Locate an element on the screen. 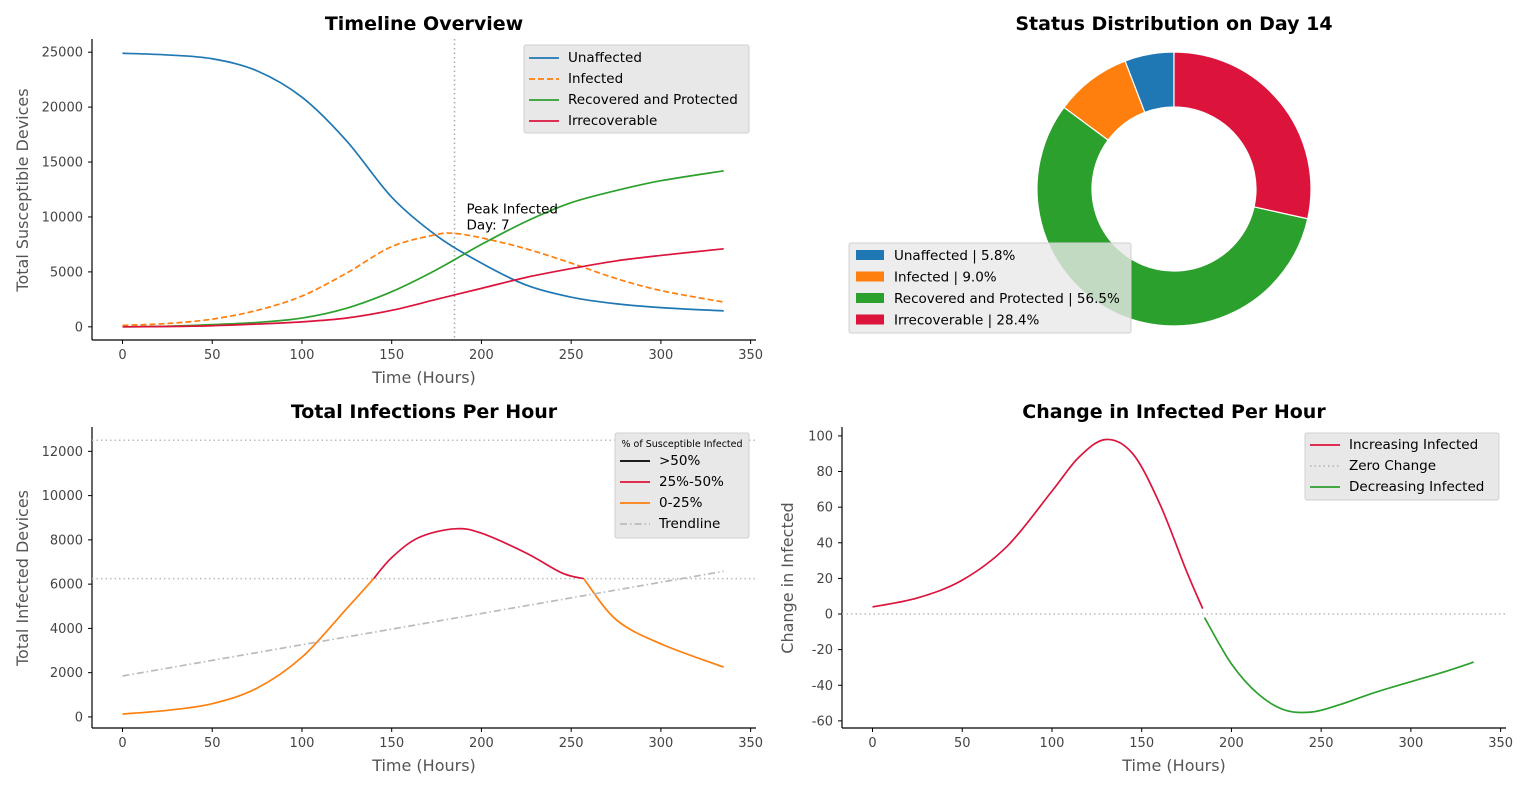 The height and width of the screenshot is (790, 1530). status-legend-label: Recovered and Protected | 56.5% is located at coordinates (1007, 299).